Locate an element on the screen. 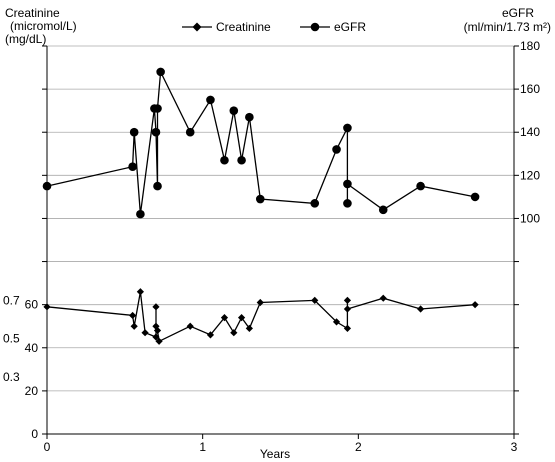 This screenshot has height=462, width=555. x-tick-label: 3 is located at coordinates (514, 447).